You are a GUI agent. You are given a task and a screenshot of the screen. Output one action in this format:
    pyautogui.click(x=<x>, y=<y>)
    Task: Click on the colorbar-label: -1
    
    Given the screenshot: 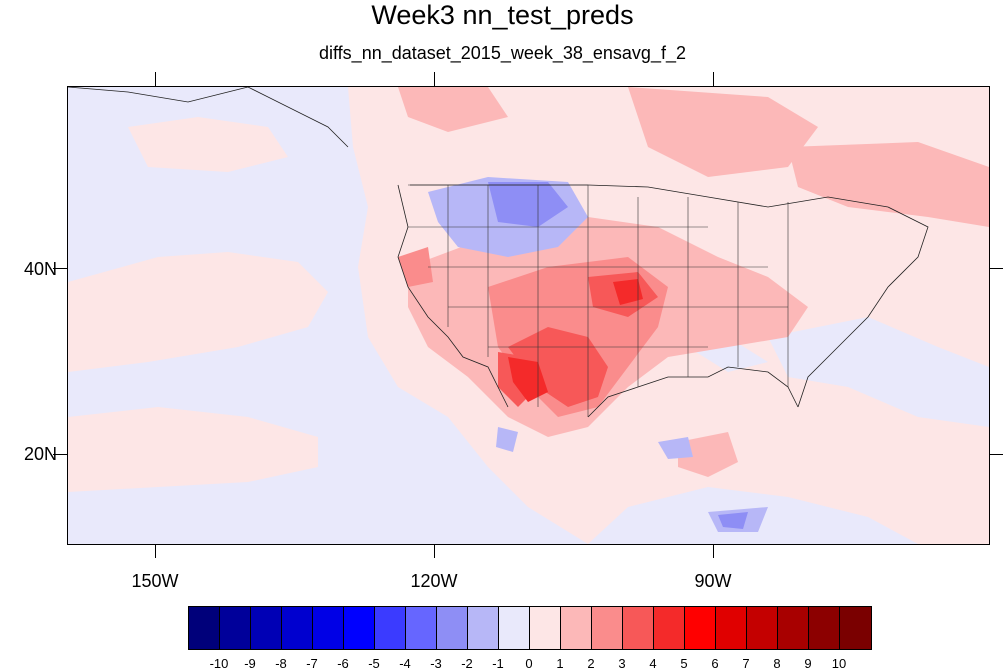 What is the action you would take?
    pyautogui.click(x=498, y=663)
    